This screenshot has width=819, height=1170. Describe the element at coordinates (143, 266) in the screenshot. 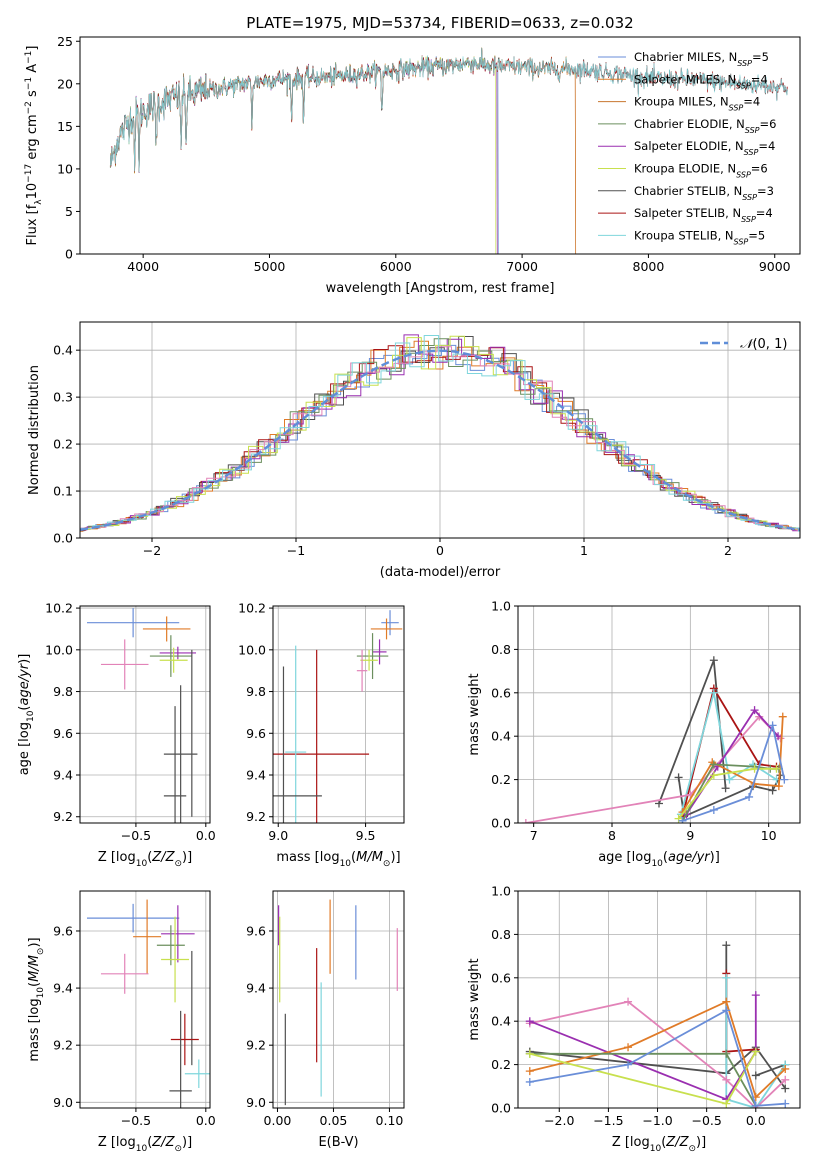

I see `x-tick-label: 4000` at that location.